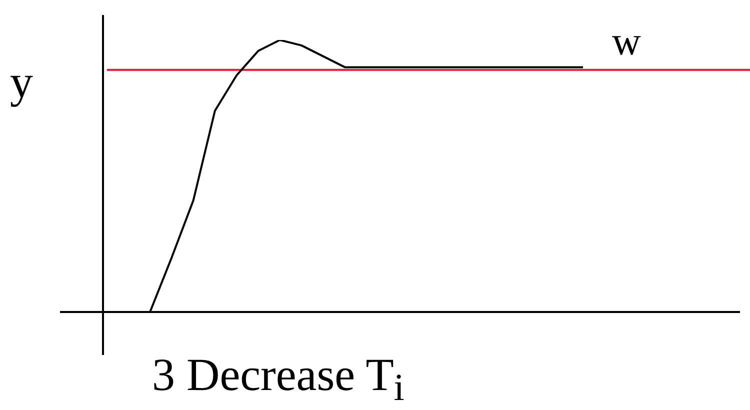  What do you see at coordinates (626, 41) in the screenshot?
I see `ref-line-label: w` at bounding box center [626, 41].